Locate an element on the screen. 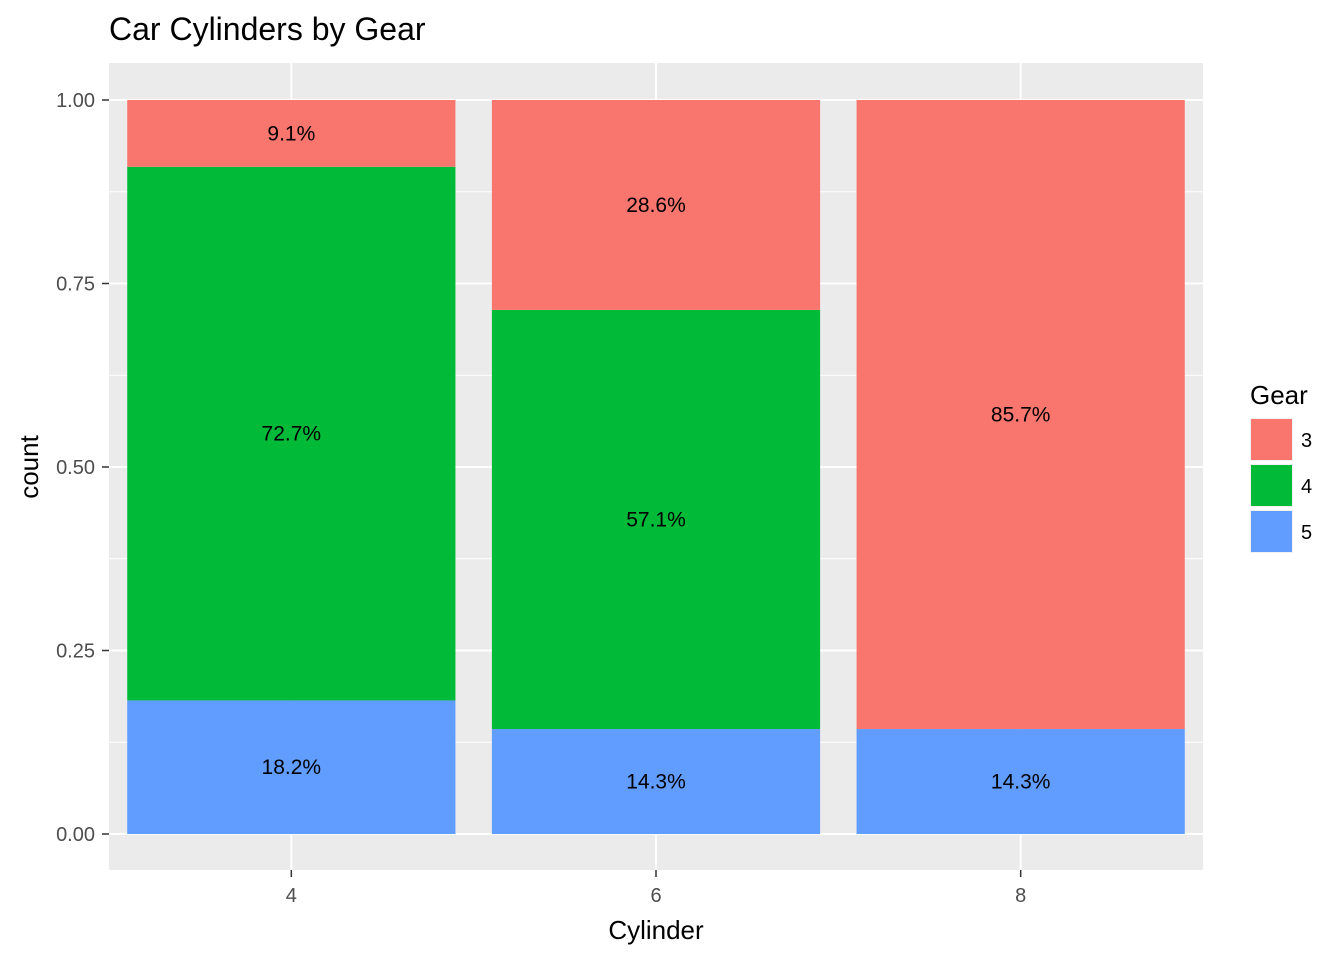 The image size is (1344, 960). legend-title: Gear is located at coordinates (1279, 395).